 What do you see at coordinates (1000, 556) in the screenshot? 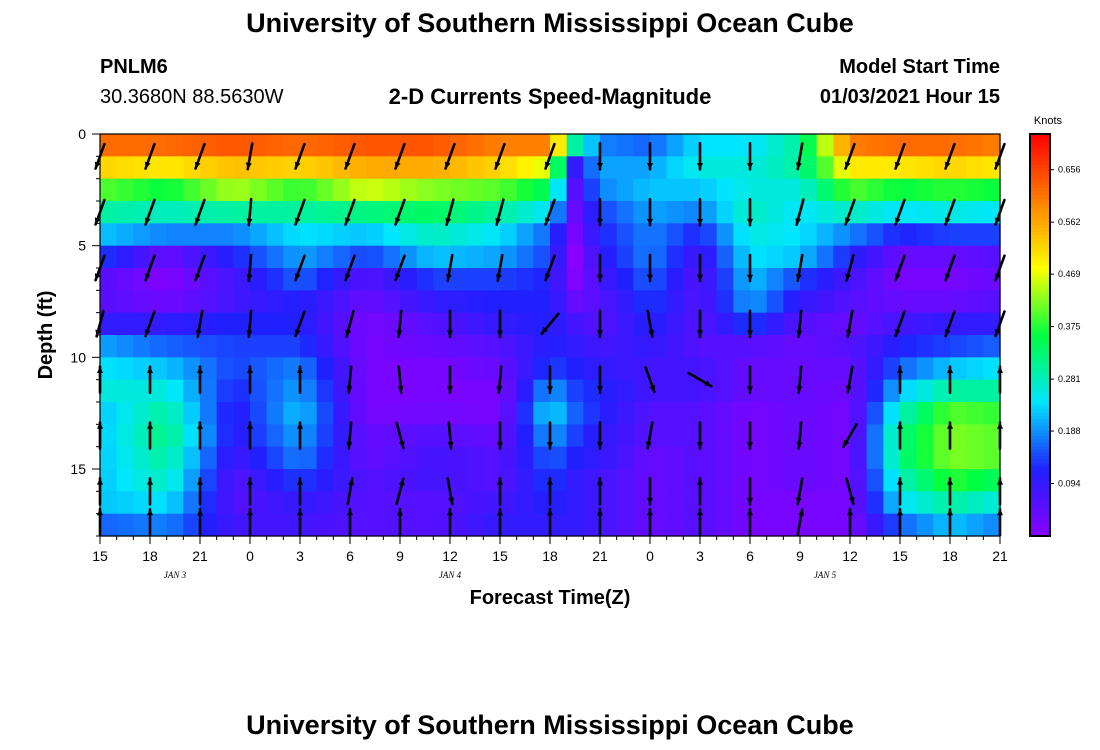
I see `x-tick-label: 21` at bounding box center [1000, 556].